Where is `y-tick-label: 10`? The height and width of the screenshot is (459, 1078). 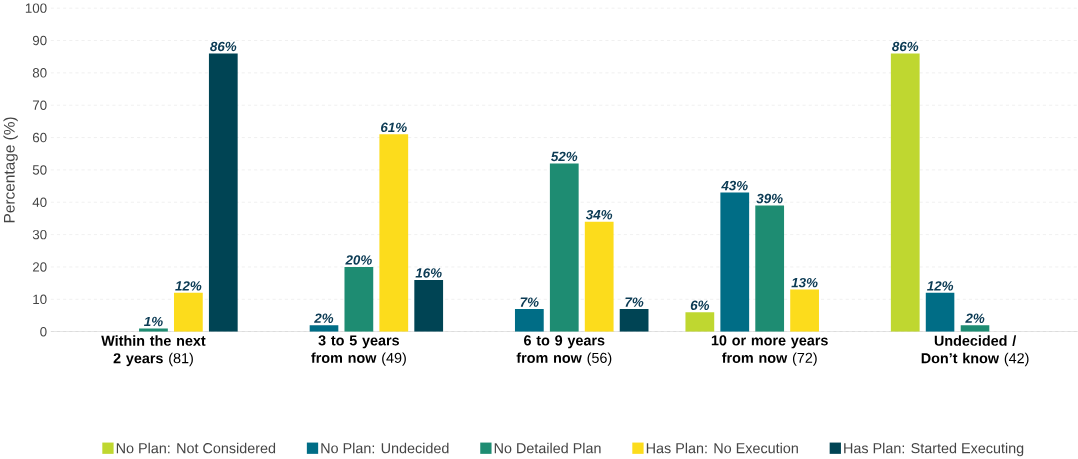
y-tick-label: 10 is located at coordinates (40, 299).